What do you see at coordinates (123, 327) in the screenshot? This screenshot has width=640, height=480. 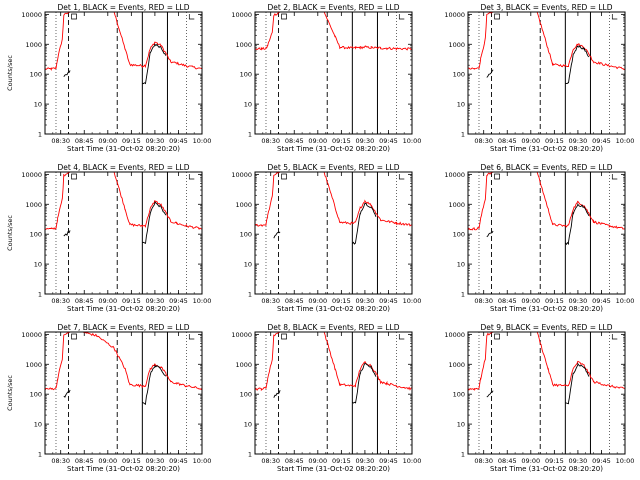 I see `panel-title: Det 7, BLACK = Events, RED = LLD` at bounding box center [123, 327].